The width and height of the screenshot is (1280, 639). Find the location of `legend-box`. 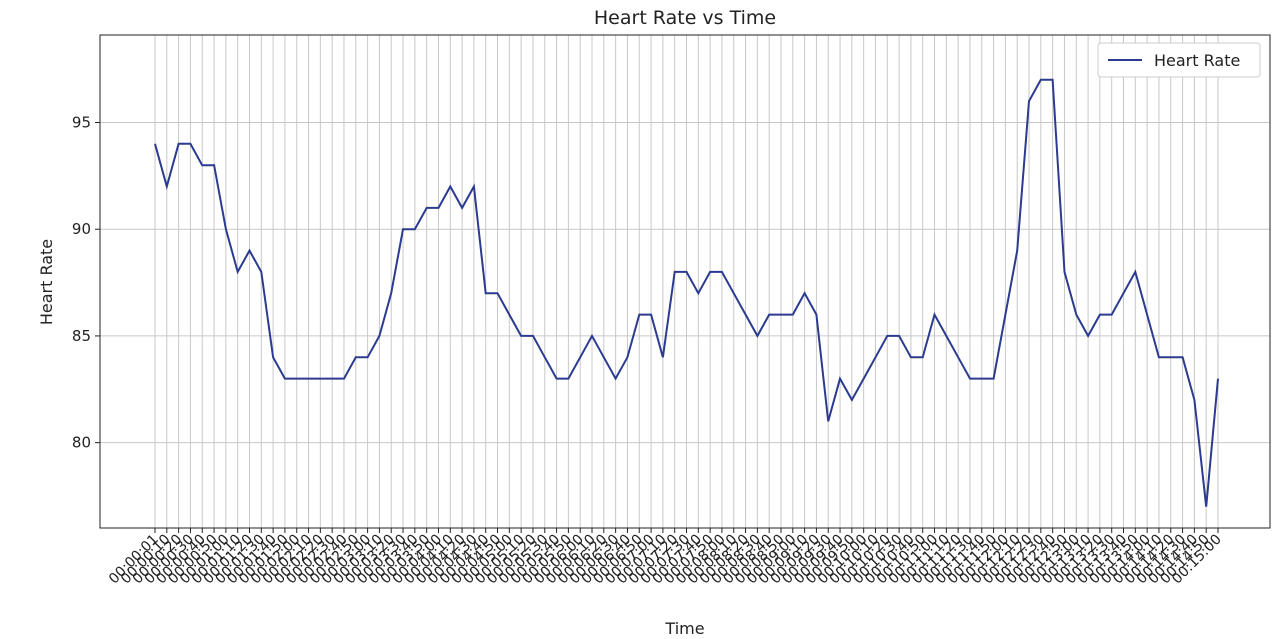

legend-box is located at coordinates (1179, 60).